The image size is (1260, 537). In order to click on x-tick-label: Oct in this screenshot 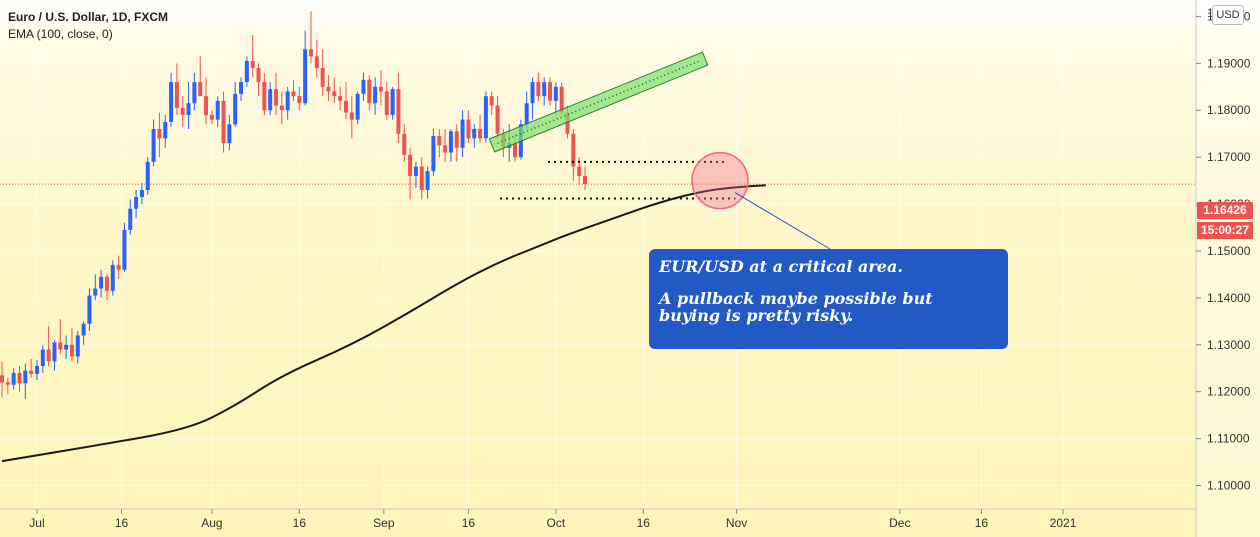, I will do `click(556, 523)`.